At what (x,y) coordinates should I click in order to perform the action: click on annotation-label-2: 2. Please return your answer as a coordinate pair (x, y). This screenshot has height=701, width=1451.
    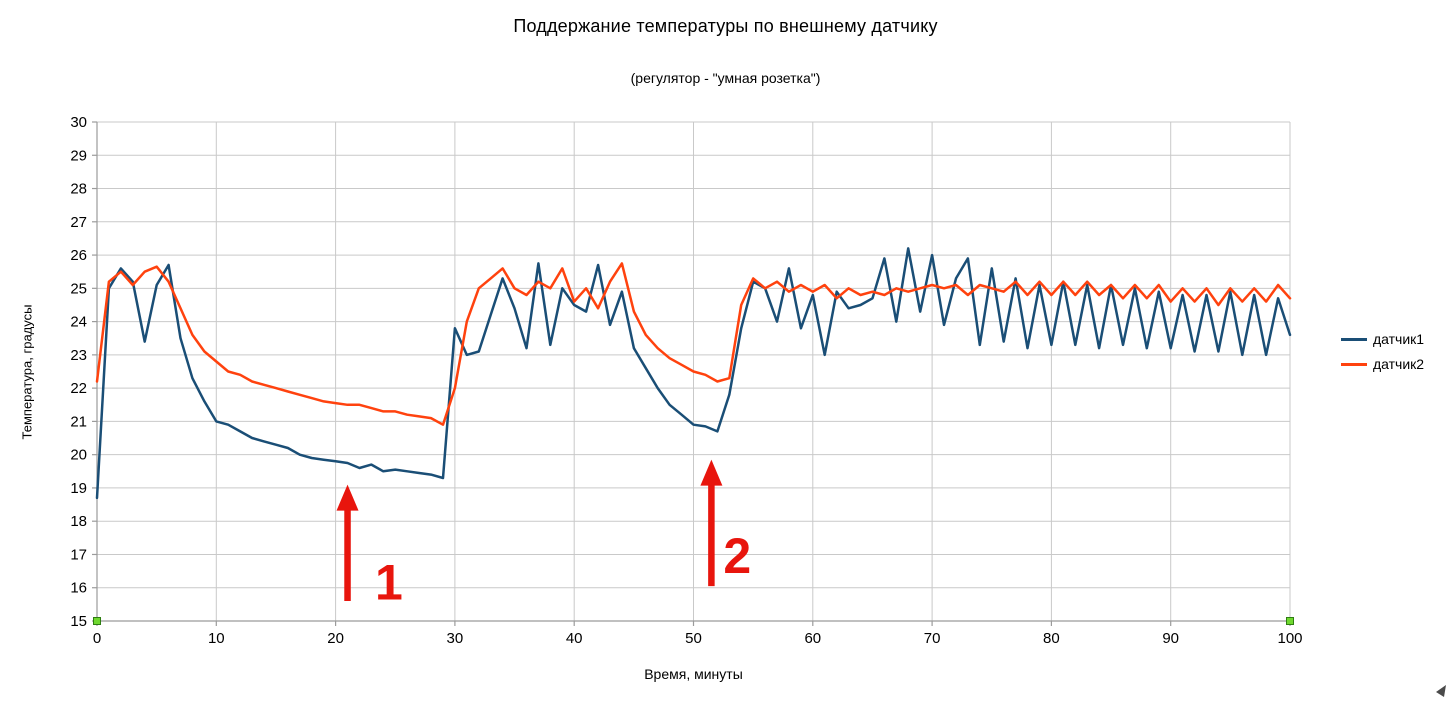
    Looking at the image, I should click on (737, 556).